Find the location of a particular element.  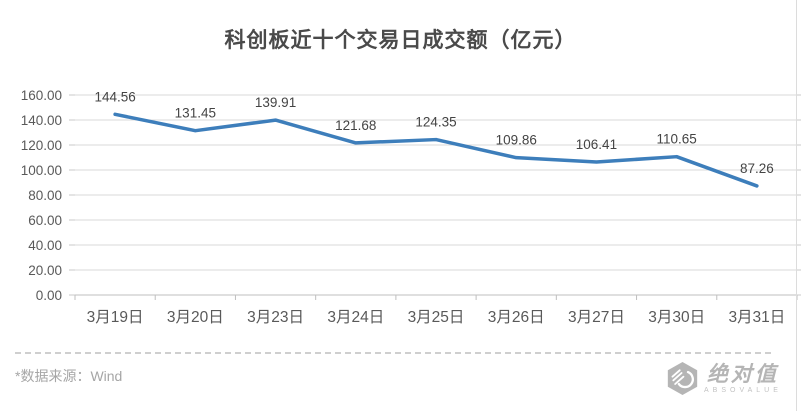

logo-name-en: ABSOVALUE is located at coordinates (743, 390).